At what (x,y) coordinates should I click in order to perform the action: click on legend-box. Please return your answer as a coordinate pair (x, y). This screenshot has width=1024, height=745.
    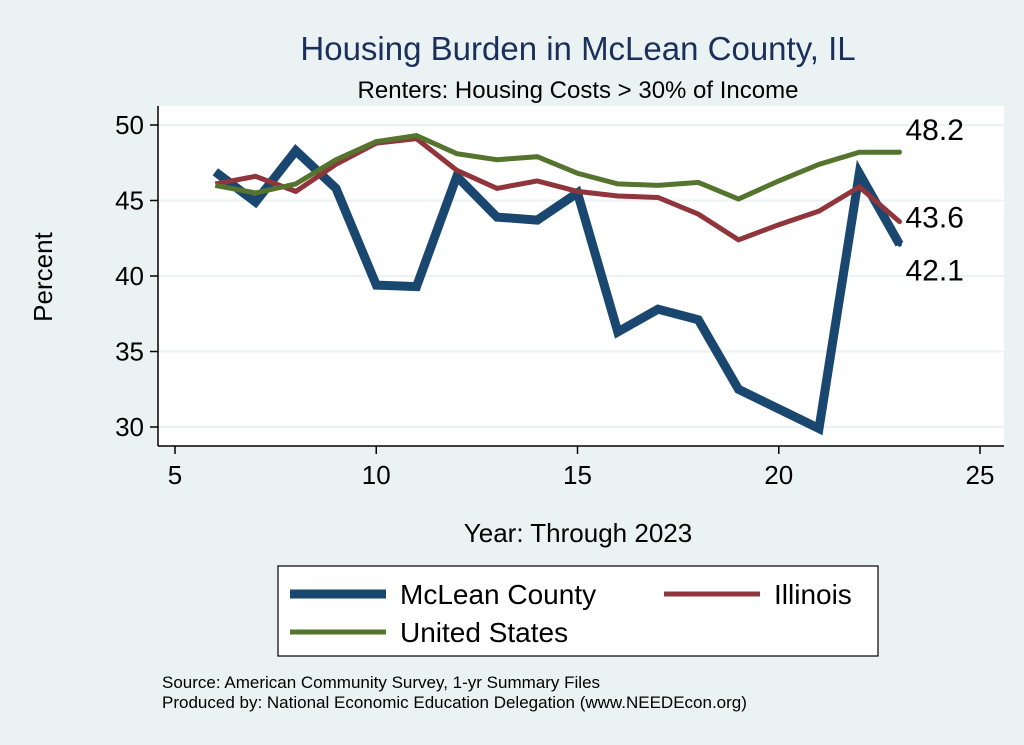
    Looking at the image, I should click on (578, 611).